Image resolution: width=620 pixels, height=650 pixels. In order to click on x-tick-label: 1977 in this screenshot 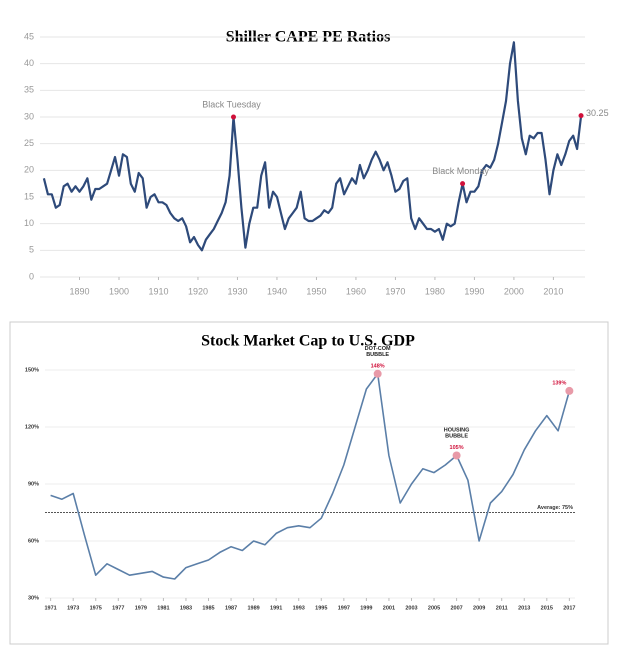, I will do `click(118, 608)`.